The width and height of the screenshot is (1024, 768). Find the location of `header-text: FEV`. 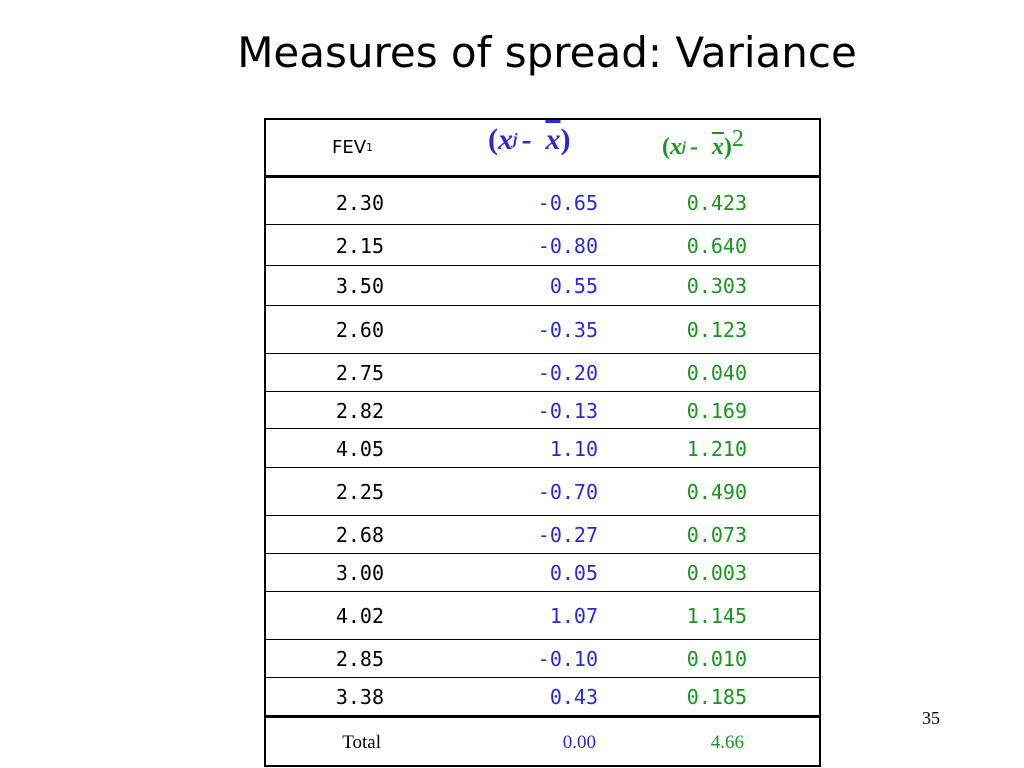

header-text: FEV is located at coordinates (349, 147).